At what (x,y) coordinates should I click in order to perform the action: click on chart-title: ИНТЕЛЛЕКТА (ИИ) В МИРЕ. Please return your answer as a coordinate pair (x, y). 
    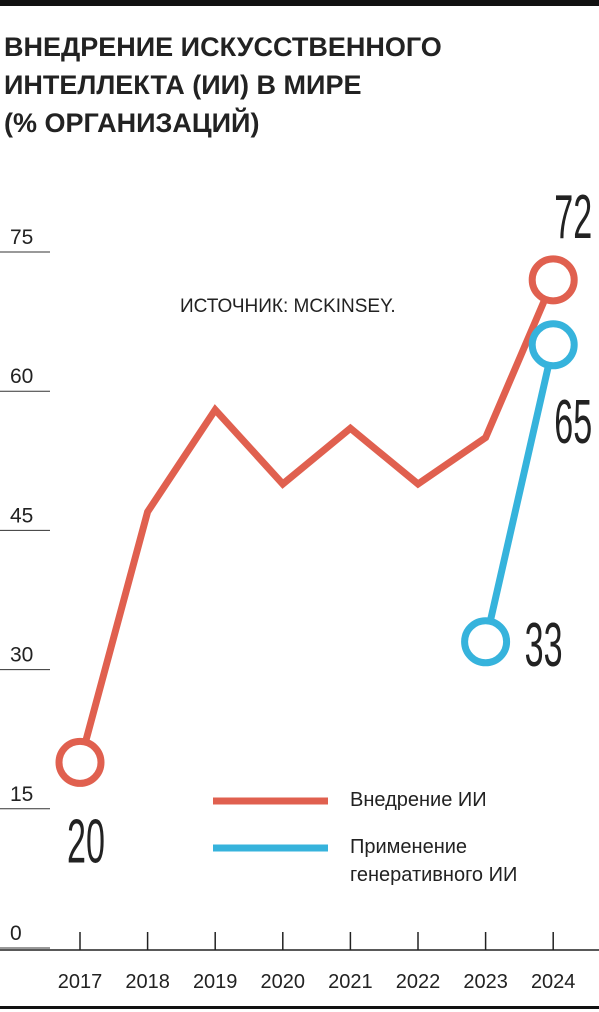
    Looking at the image, I should click on (182, 85).